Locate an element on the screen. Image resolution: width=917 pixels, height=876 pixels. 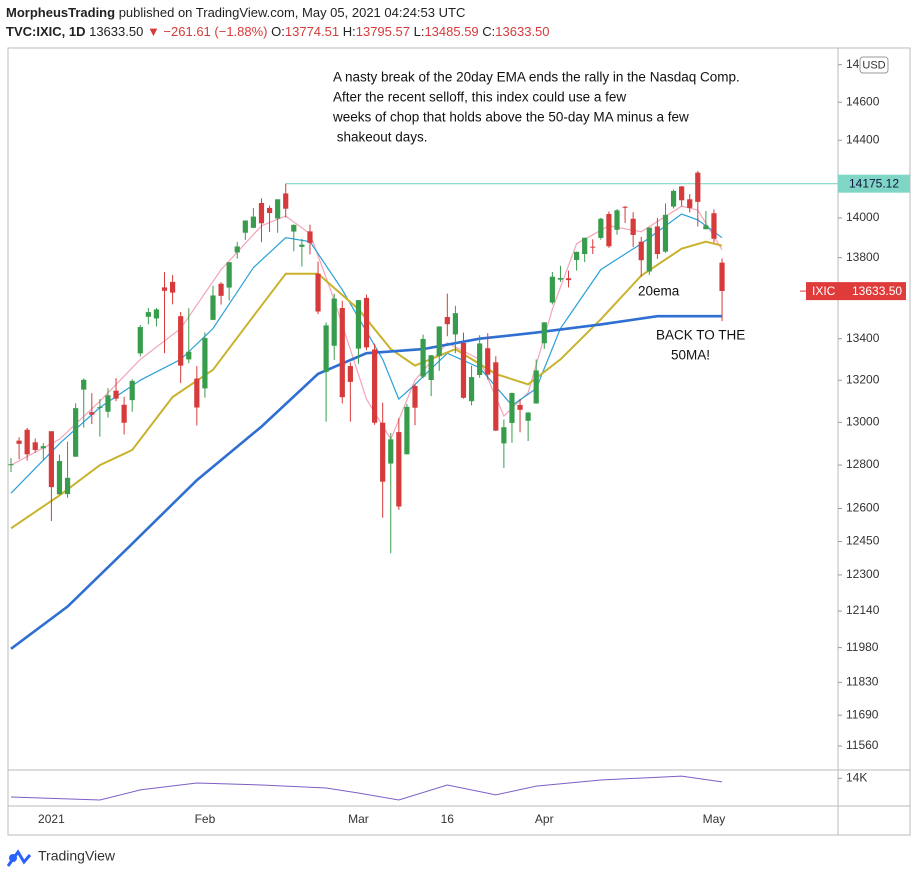
ohlc-value: 13774.51 is located at coordinates (312, 31).